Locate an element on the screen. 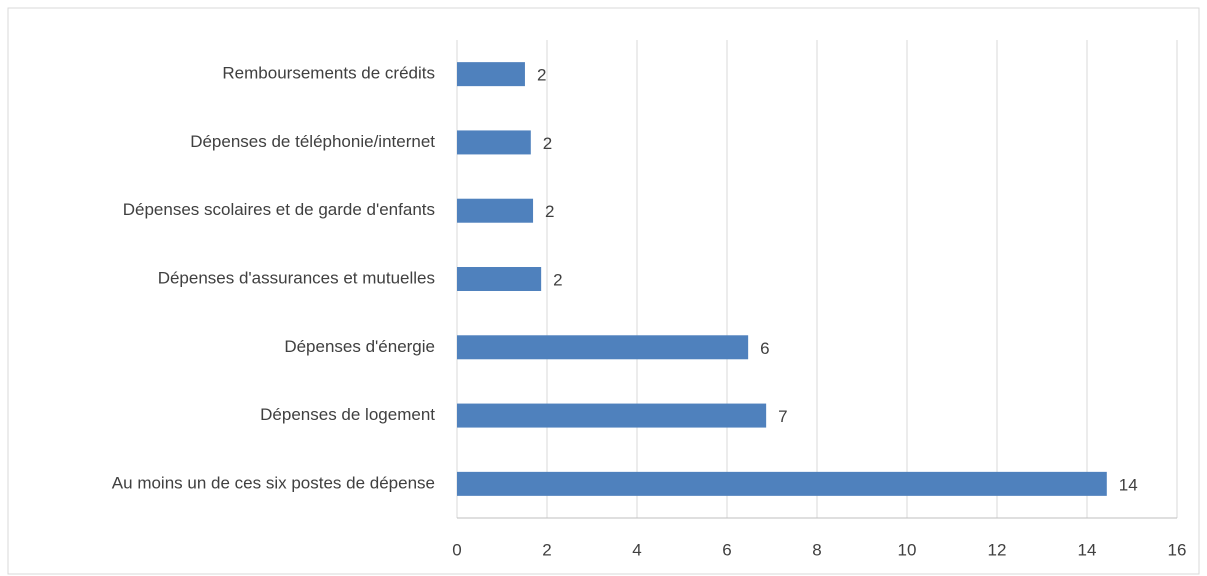  data-label: 14 is located at coordinates (1128, 484).